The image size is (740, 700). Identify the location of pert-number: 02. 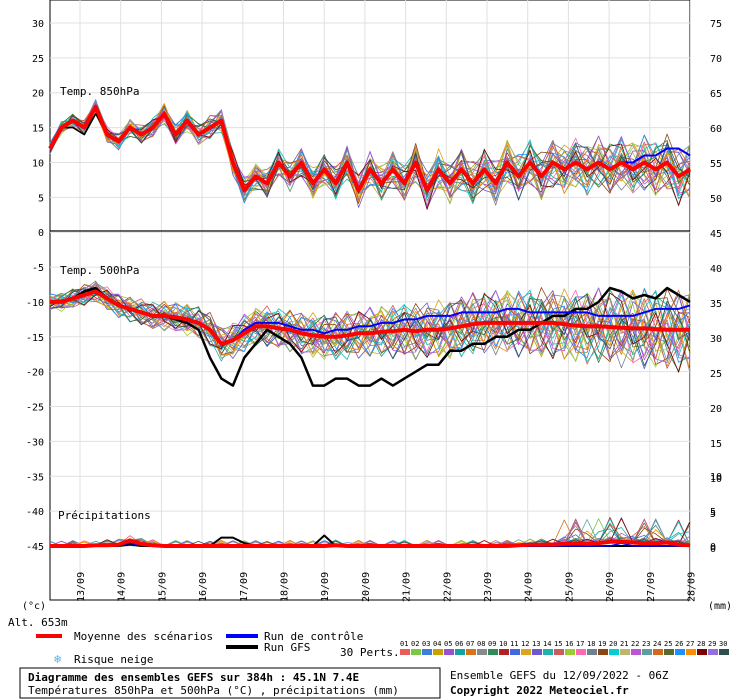
(415, 644).